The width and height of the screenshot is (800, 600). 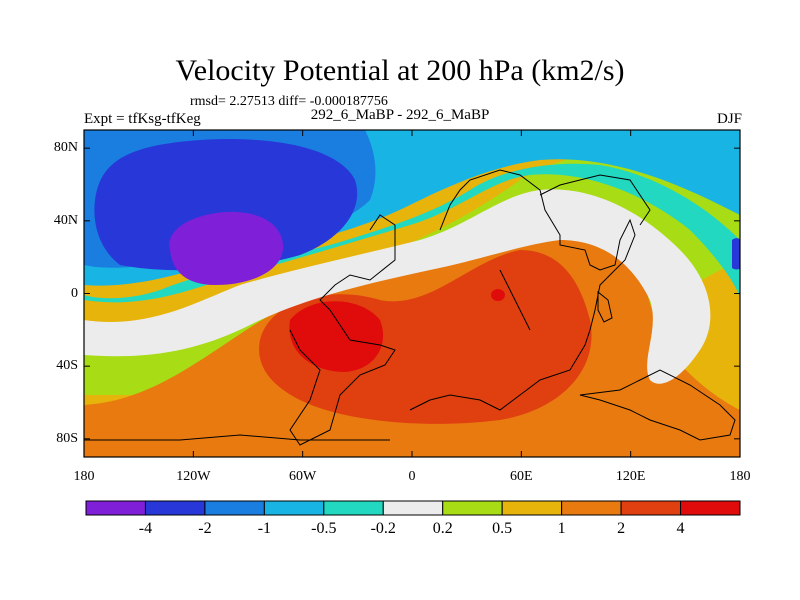 I want to click on colorbar-label: -2, so click(x=205, y=528).